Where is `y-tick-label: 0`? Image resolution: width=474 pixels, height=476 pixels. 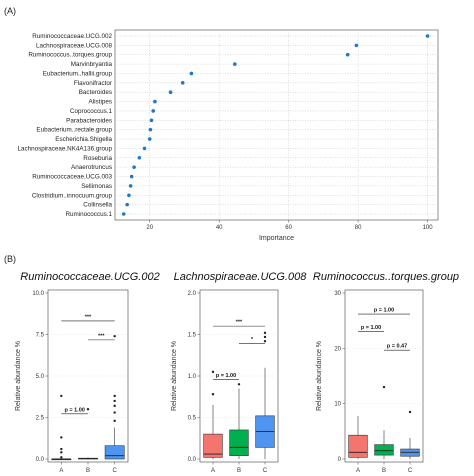 y-tick-label: 0 is located at coordinates (340, 460).